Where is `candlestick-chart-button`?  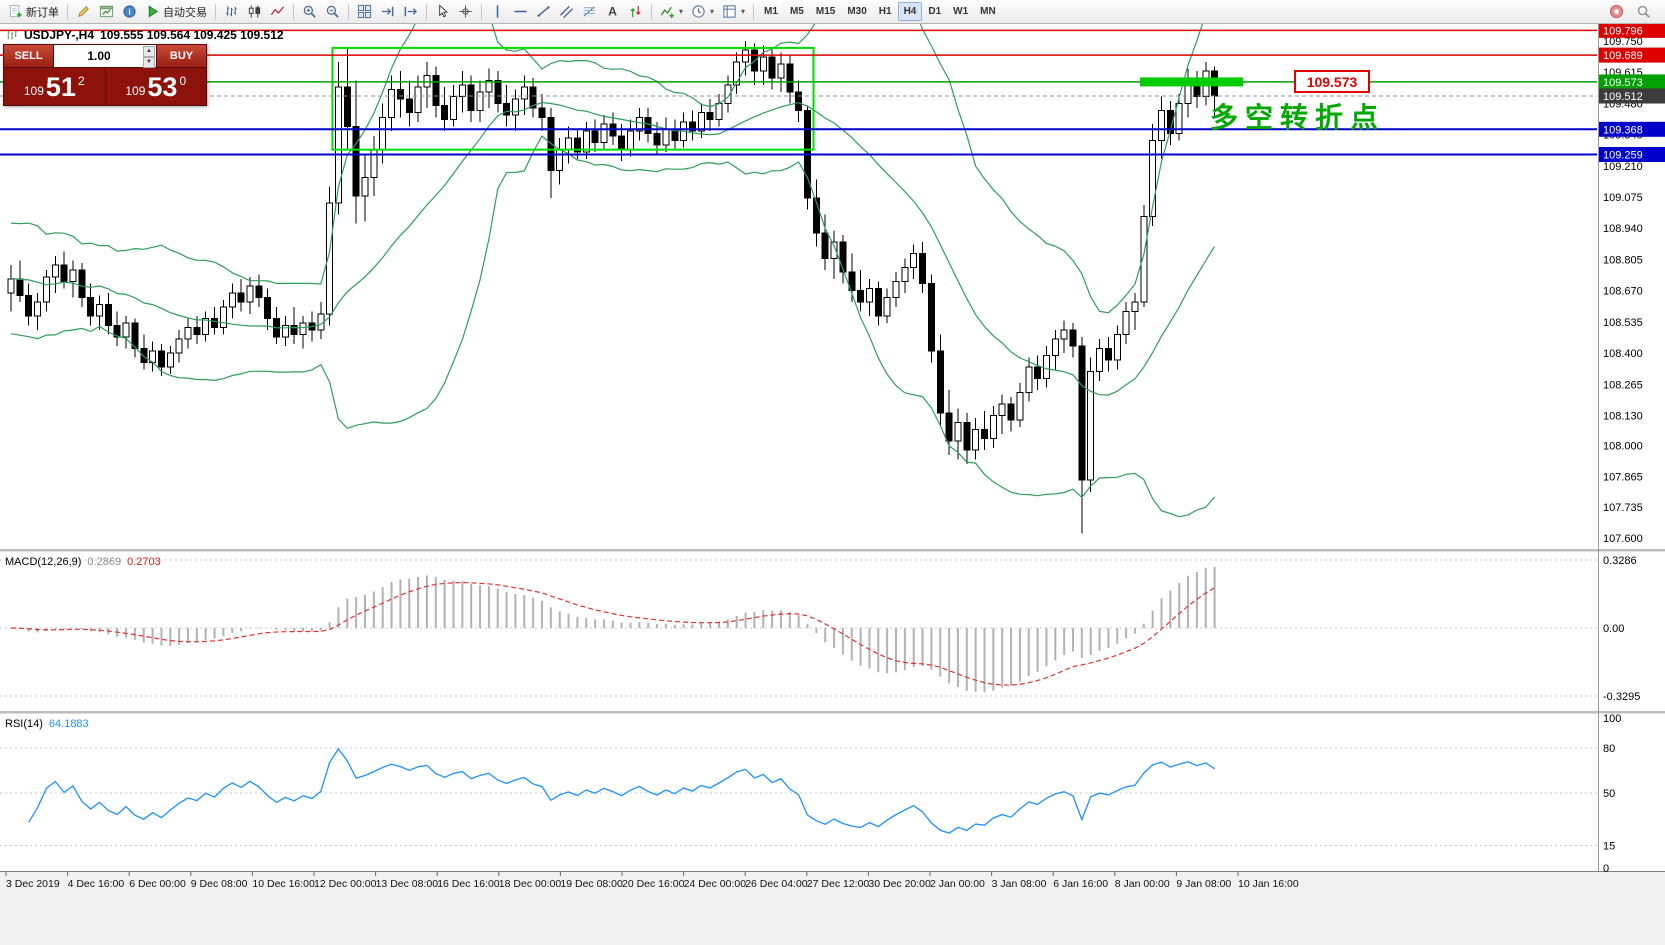 candlestick-chart-button is located at coordinates (254, 12).